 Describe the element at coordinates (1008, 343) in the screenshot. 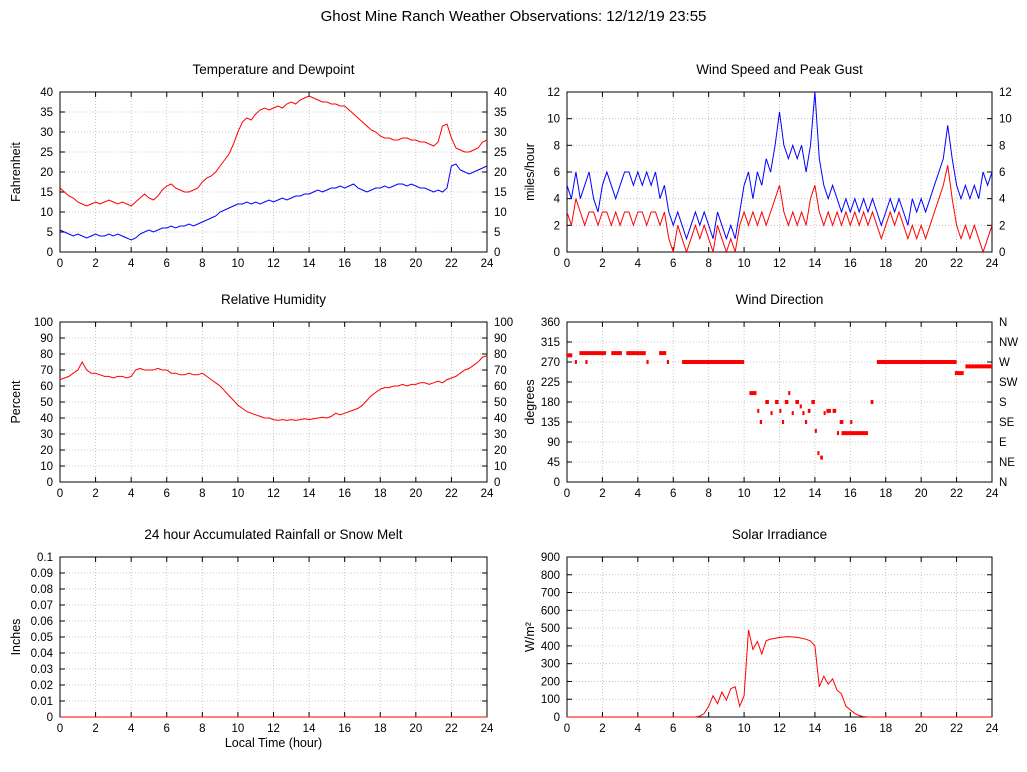

I see `svg-text: NW` at that location.